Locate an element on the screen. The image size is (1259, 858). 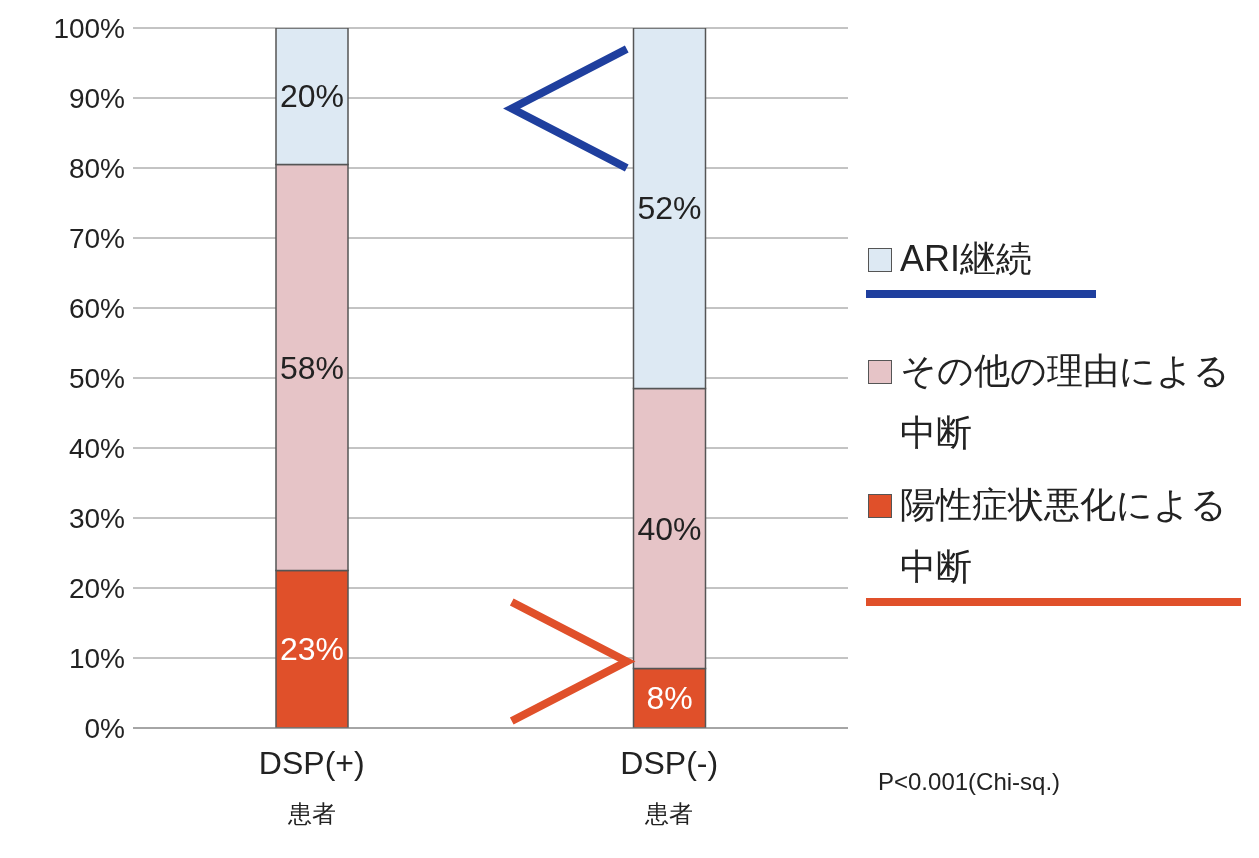
data-label: 8% is located at coordinates (669, 698).